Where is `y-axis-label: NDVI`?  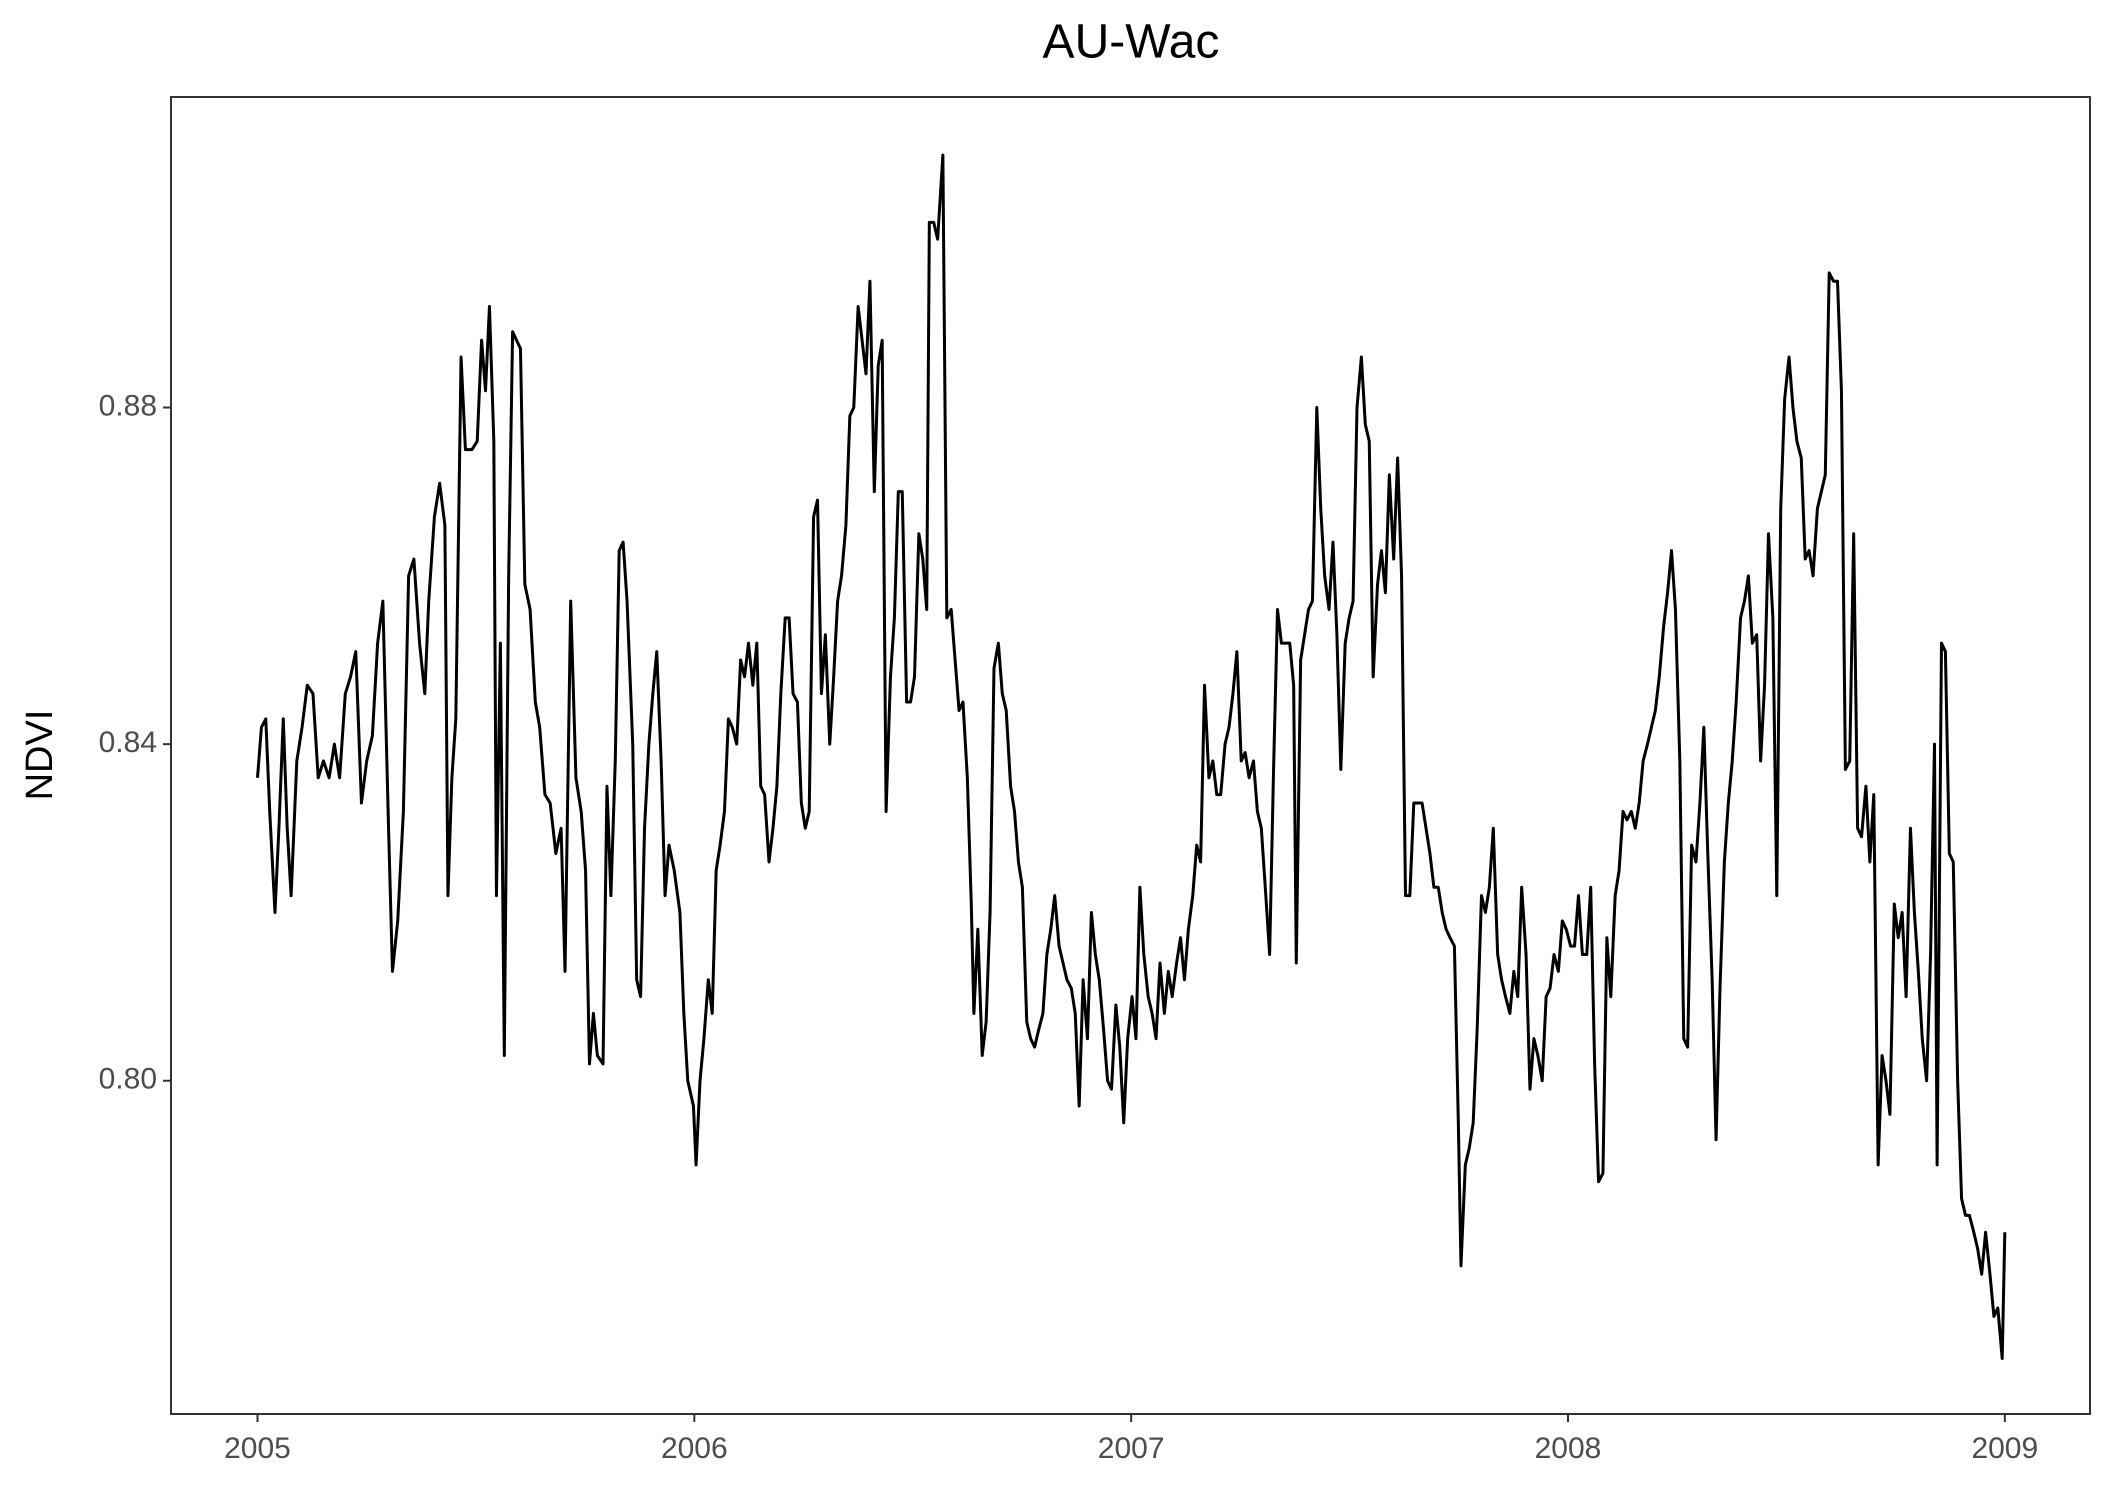 y-axis-label: NDVI is located at coordinates (40, 755).